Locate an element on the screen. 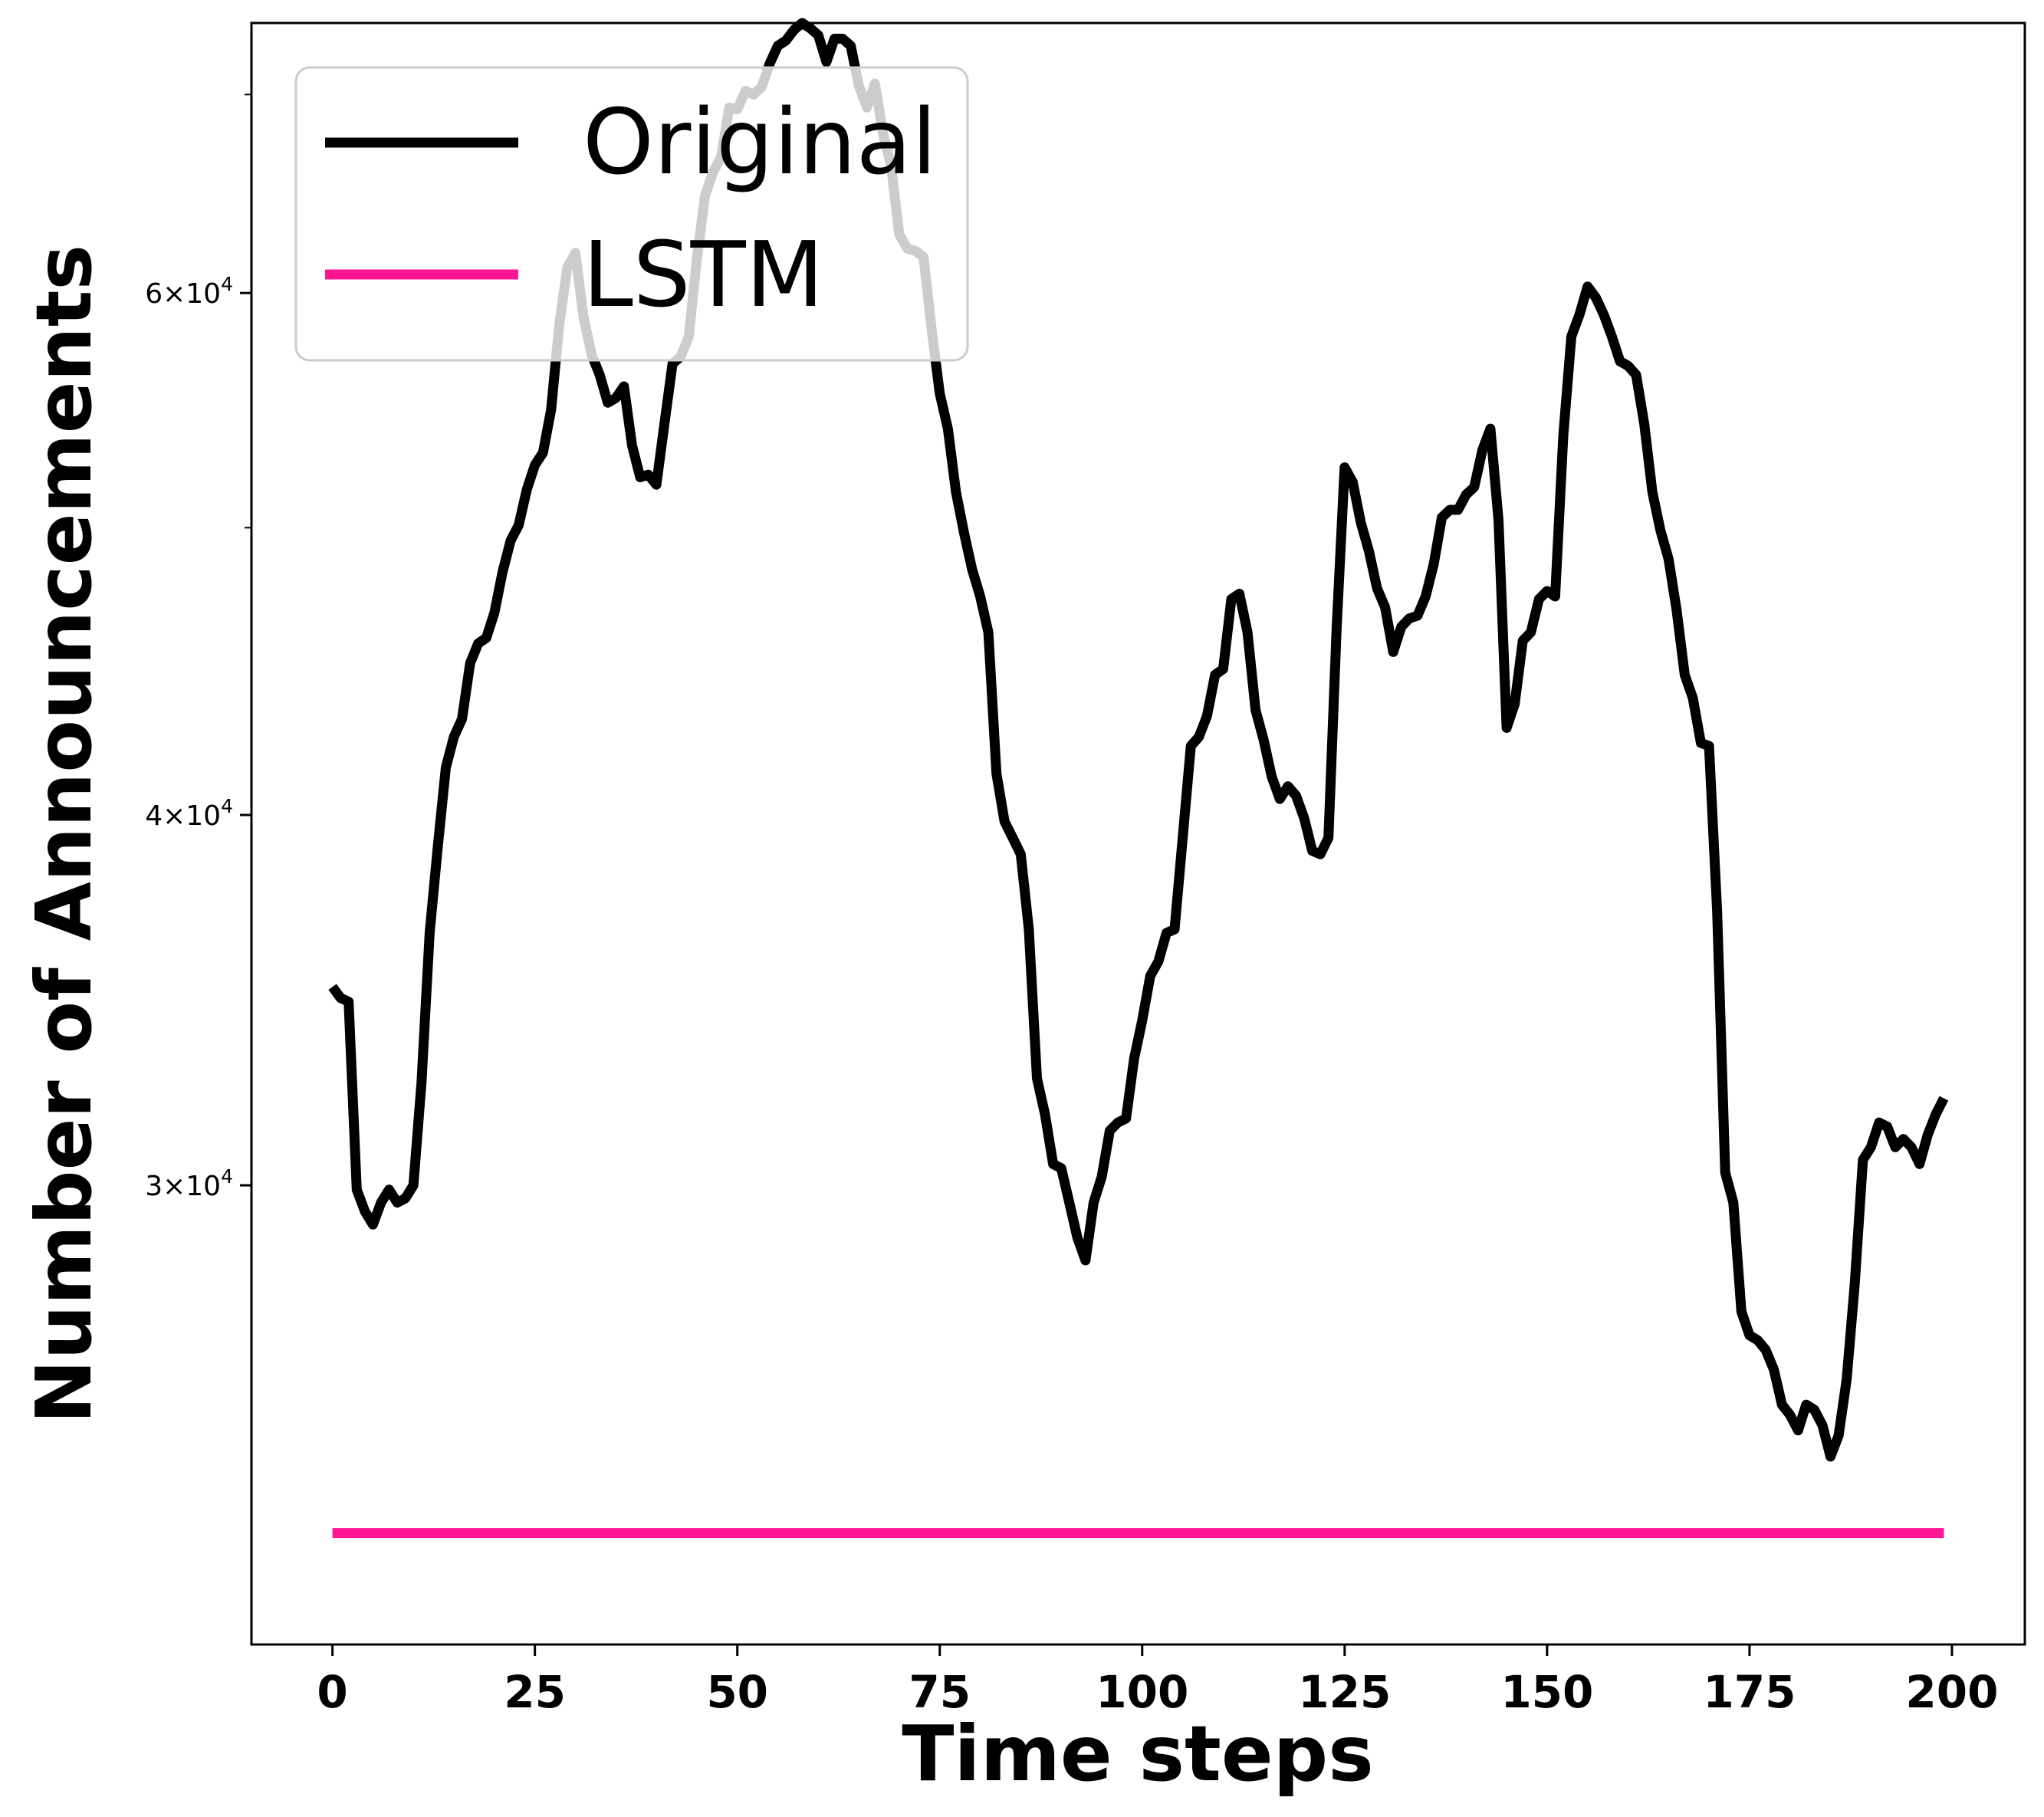 This screenshot has height=1817, width=2044. x-tick-label: 175 is located at coordinates (1749, 1692).